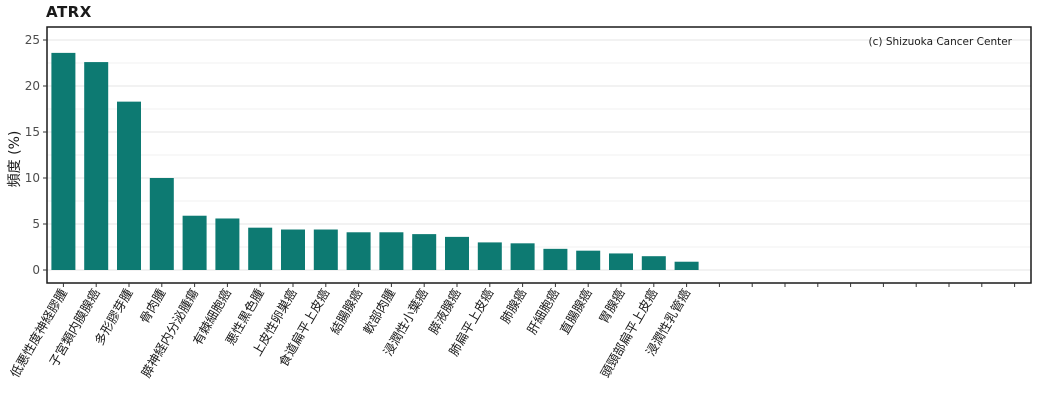 This screenshot has width=1039, height=400. Describe the element at coordinates (36, 270) in the screenshot. I see `y-tick-label: 0` at that location.